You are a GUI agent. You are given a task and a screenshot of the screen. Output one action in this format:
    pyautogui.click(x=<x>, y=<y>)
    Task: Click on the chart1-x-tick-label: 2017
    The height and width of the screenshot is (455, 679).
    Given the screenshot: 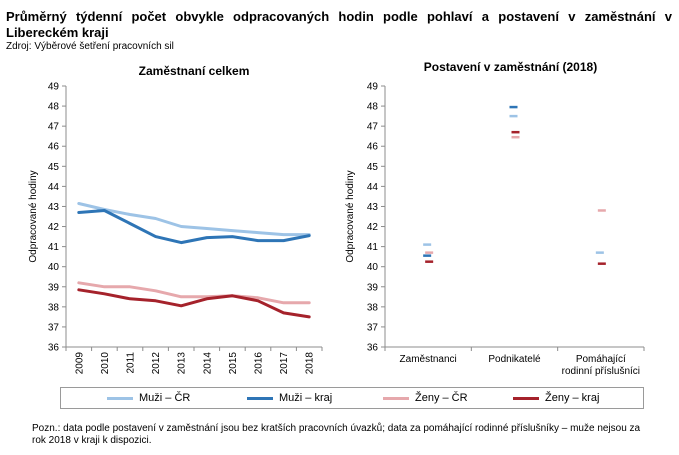 What is the action you would take?
    pyautogui.click(x=284, y=363)
    